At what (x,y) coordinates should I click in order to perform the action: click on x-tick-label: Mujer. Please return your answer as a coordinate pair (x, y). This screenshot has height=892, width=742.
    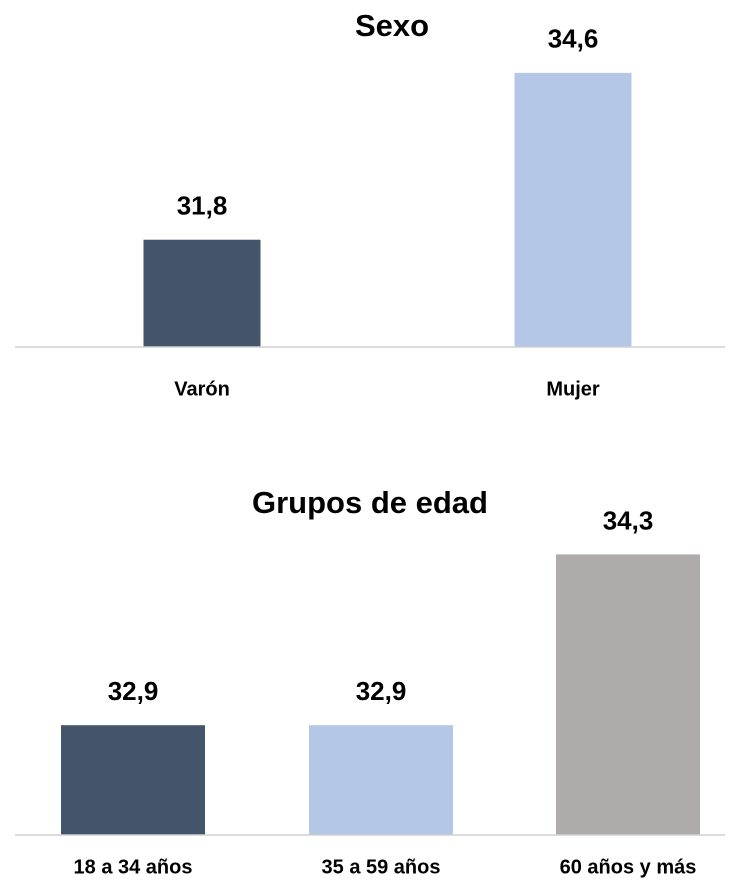
    Looking at the image, I should click on (573, 389).